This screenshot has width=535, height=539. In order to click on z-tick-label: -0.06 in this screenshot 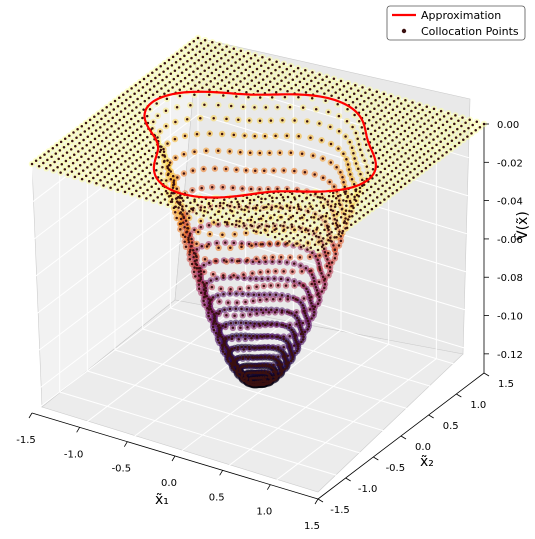, I will do `click(510, 240)`.